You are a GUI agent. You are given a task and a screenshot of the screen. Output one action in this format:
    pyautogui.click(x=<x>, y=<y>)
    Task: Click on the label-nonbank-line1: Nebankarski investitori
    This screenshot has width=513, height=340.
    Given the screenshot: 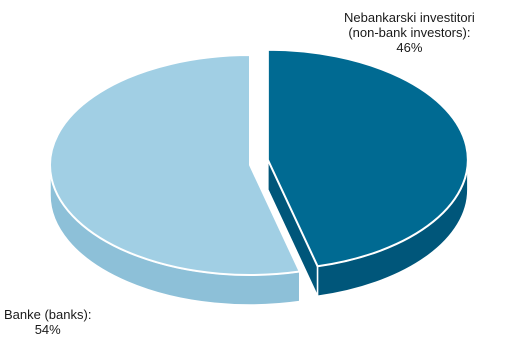 What is the action you would take?
    pyautogui.click(x=409, y=17)
    